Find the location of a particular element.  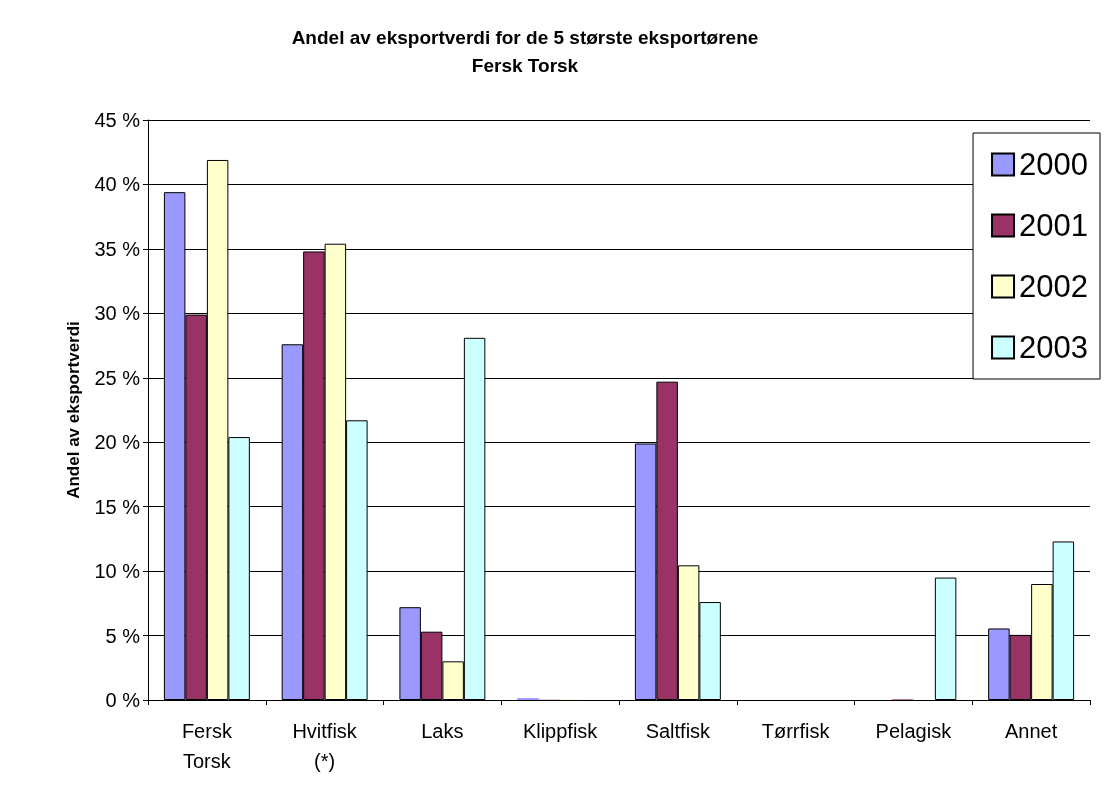

y-tick-label: 5 % is located at coordinates (123, 635).